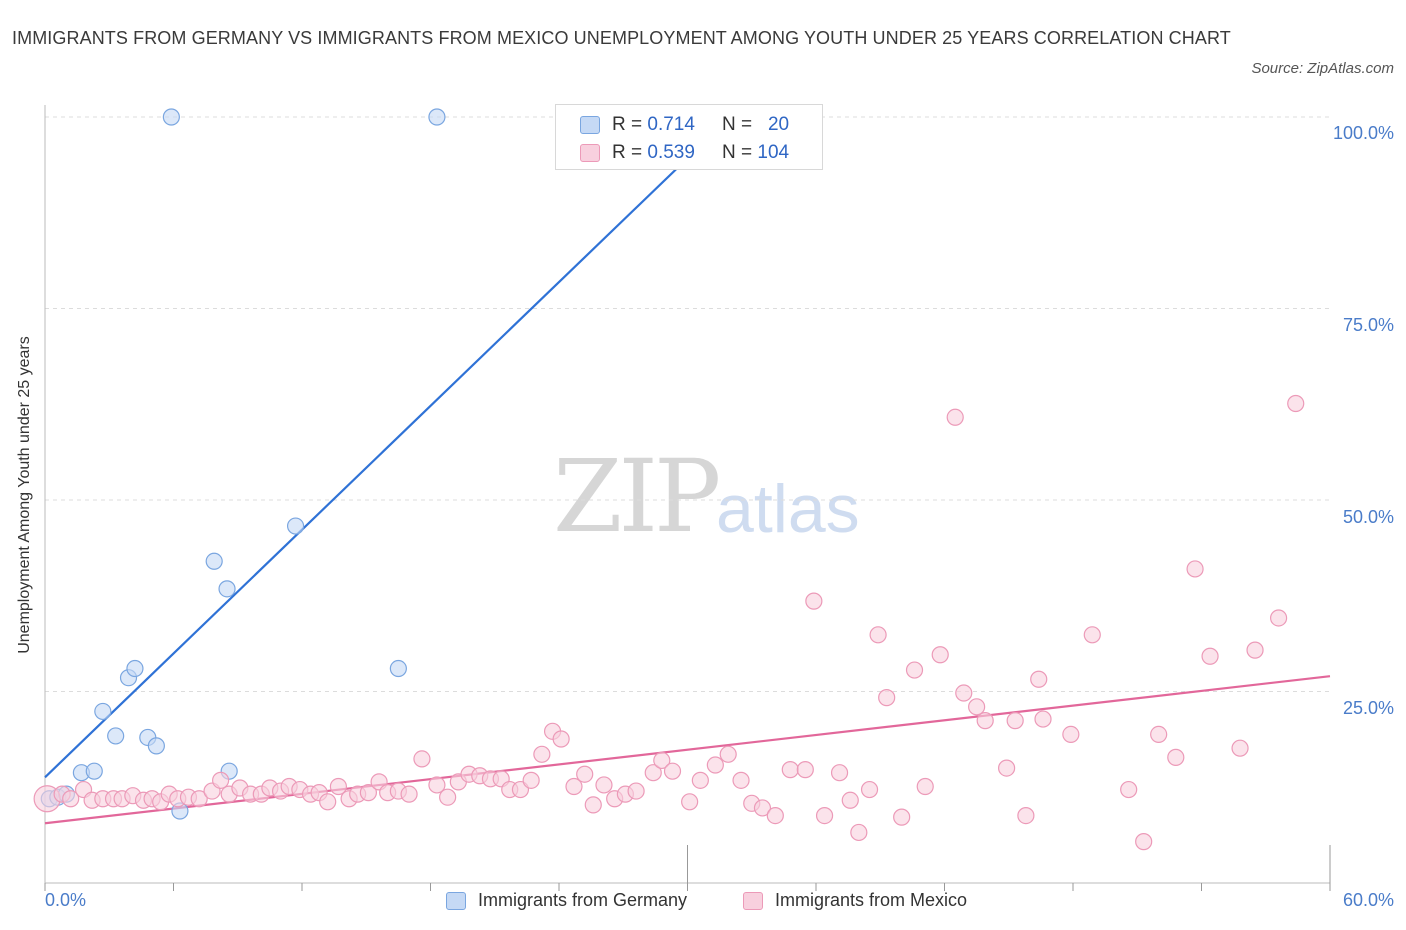 The width and height of the screenshot is (1406, 930). I want to click on legend-row-germany: R = 0.714 N = 20, so click(684, 125).